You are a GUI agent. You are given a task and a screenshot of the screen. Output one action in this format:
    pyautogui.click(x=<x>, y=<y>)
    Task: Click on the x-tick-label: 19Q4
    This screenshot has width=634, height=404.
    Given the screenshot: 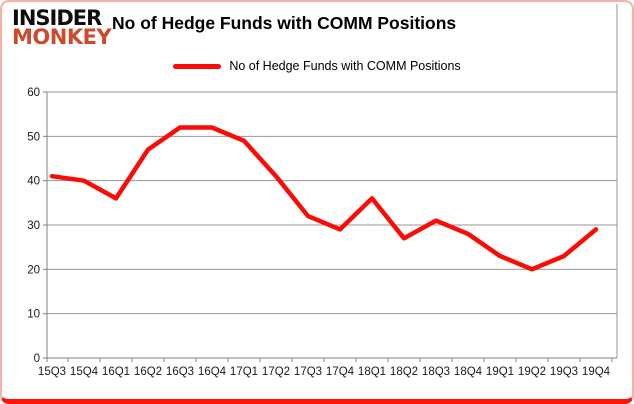 What is the action you would take?
    pyautogui.click(x=596, y=372)
    